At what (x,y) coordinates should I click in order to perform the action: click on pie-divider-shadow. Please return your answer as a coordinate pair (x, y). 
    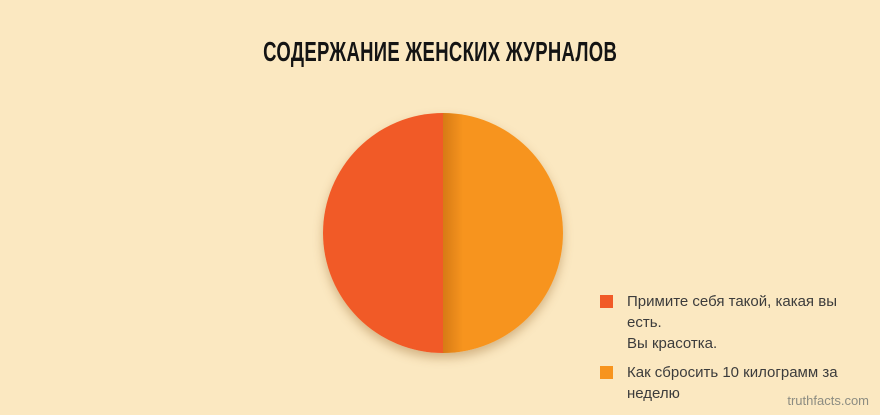
    Looking at the image, I should click on (453, 233).